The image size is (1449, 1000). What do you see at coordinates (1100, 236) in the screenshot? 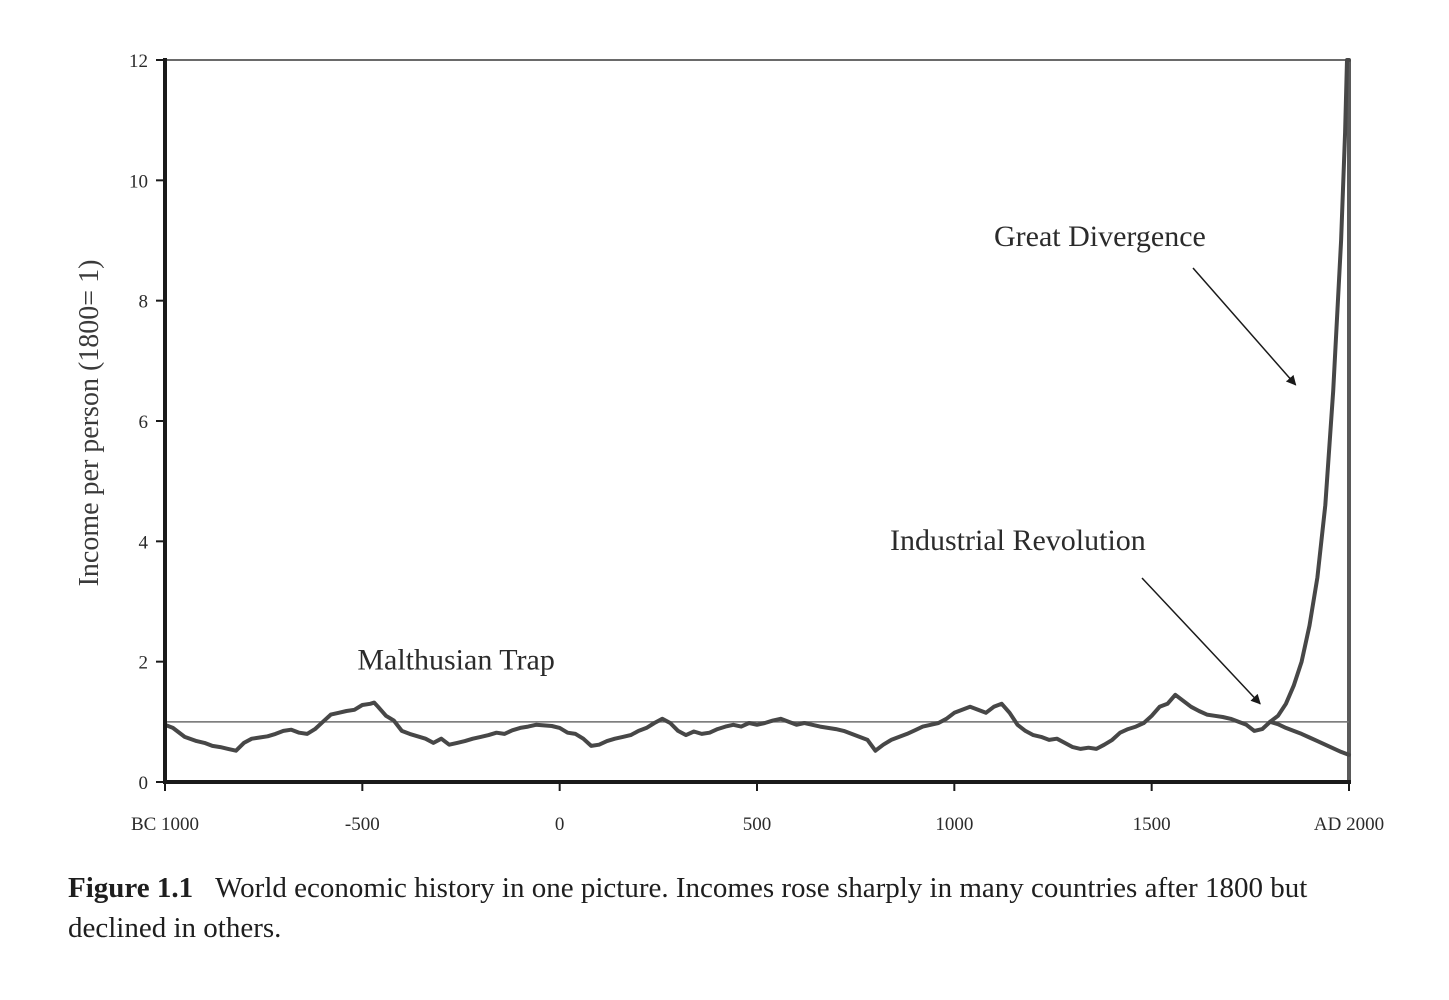
I see `annotation-great-divergence: Great Divergence` at bounding box center [1100, 236].